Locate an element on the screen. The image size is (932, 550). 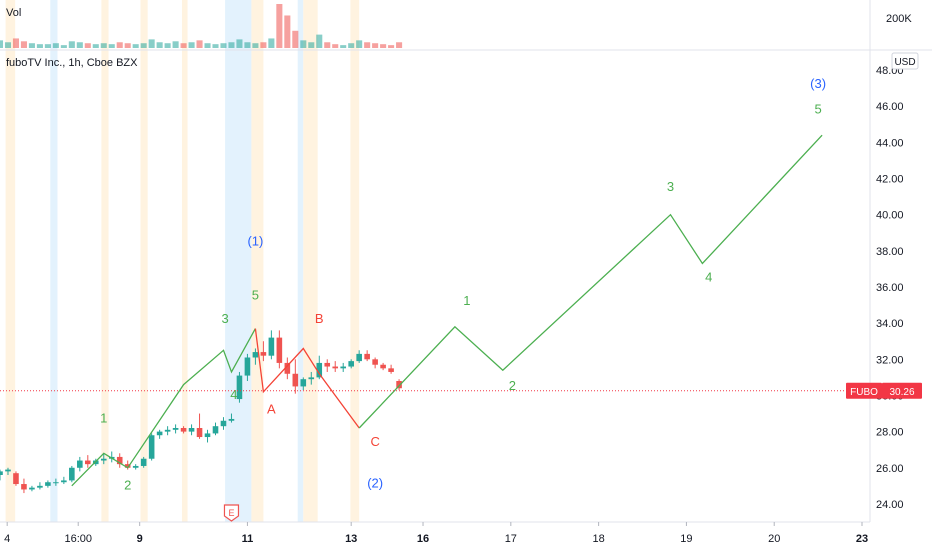
correction-wave-line is located at coordinates (307, 378).